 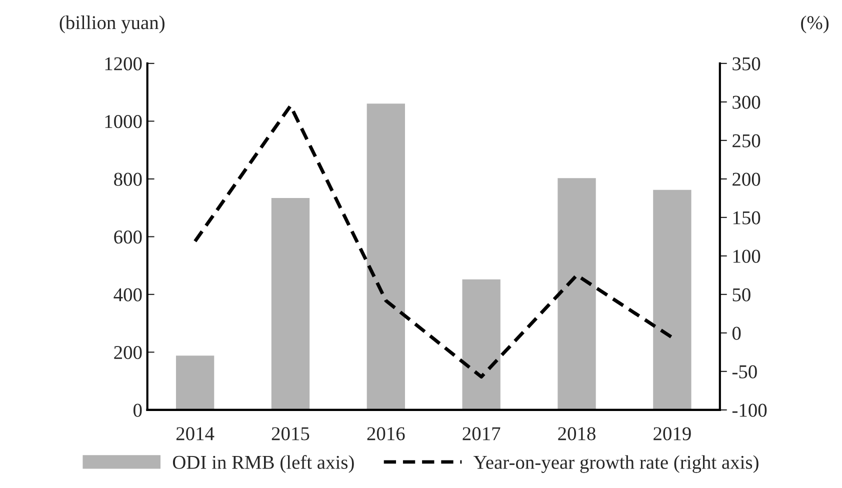 What do you see at coordinates (263, 464) in the screenshot?
I see `legend-label: ODI in RMB (left axis)` at bounding box center [263, 464].